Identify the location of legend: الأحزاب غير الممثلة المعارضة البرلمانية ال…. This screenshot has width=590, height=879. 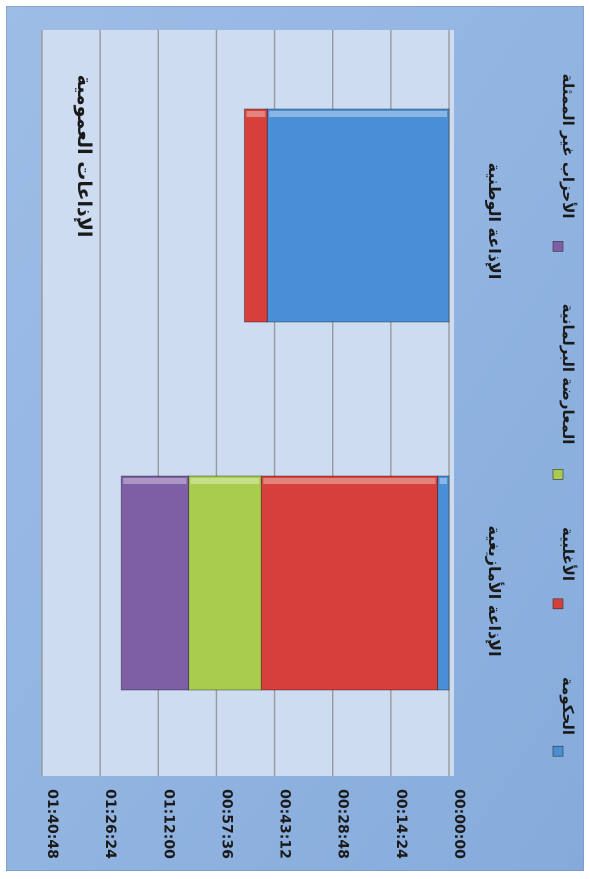
(564, 415).